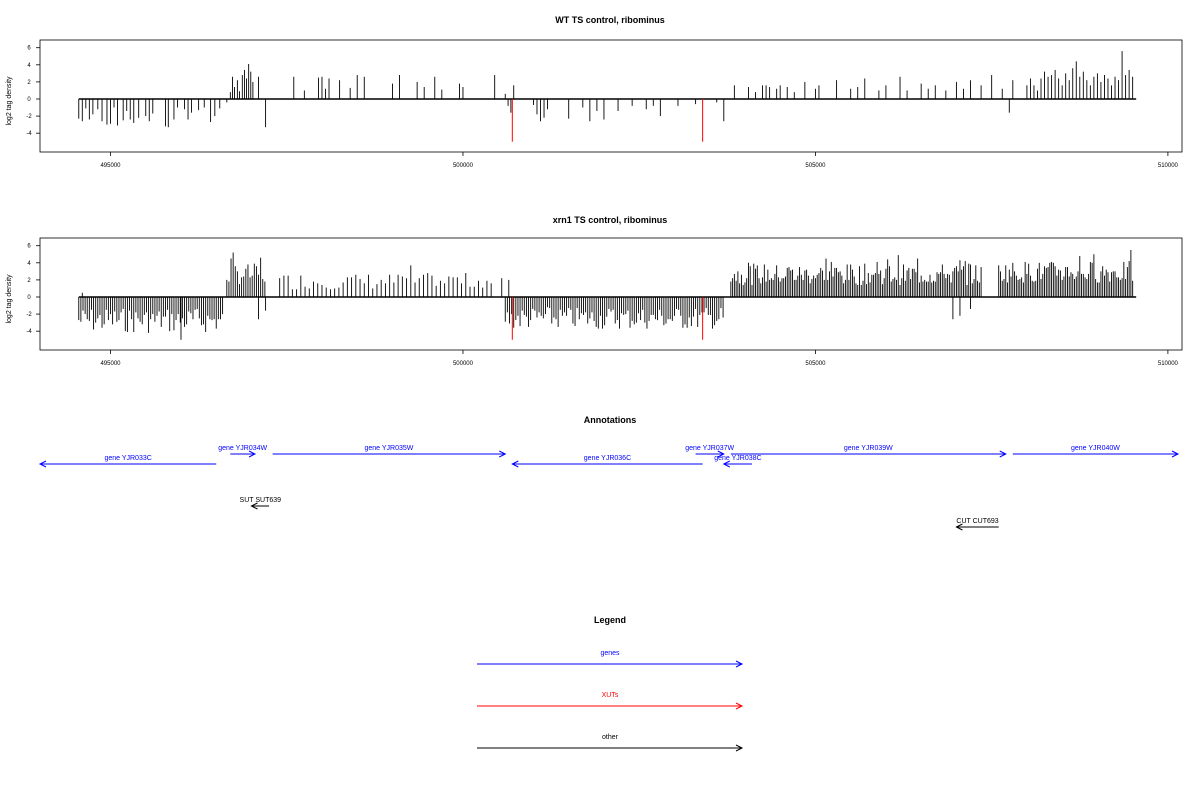  I want to click on legend-label: other, so click(610, 737).